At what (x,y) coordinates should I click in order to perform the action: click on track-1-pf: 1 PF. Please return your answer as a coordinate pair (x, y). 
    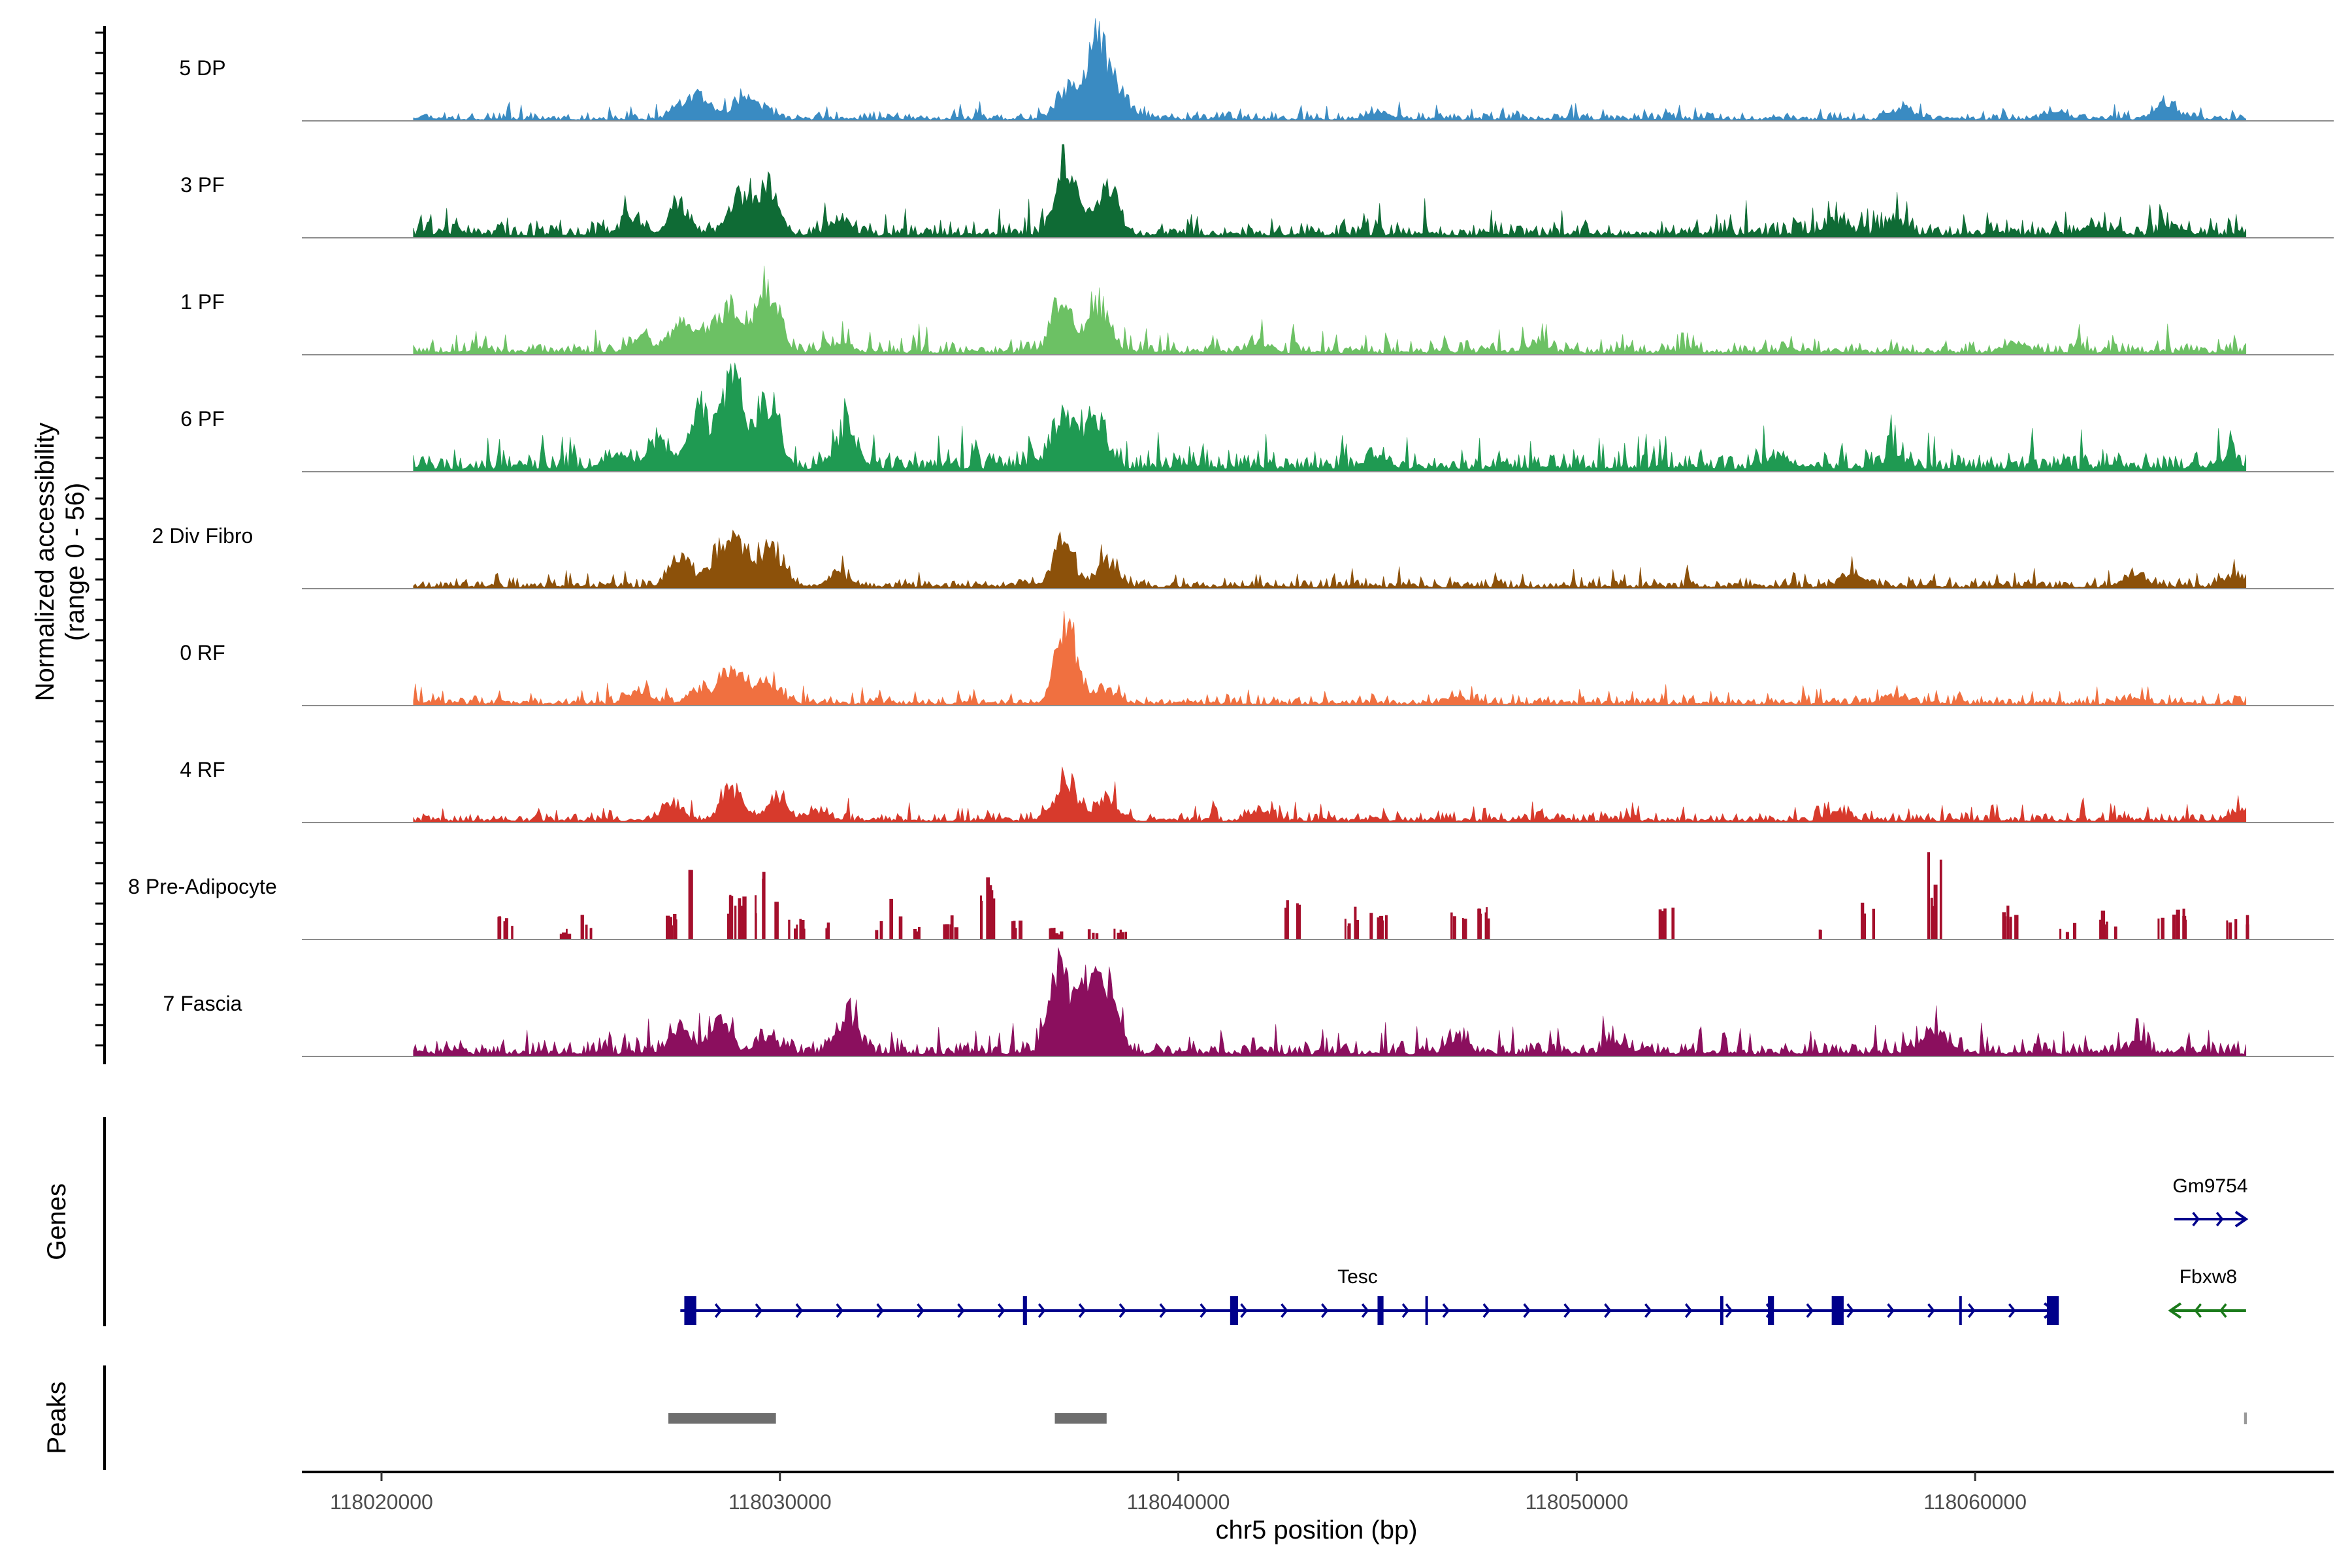
    Looking at the image, I should click on (1257, 310).